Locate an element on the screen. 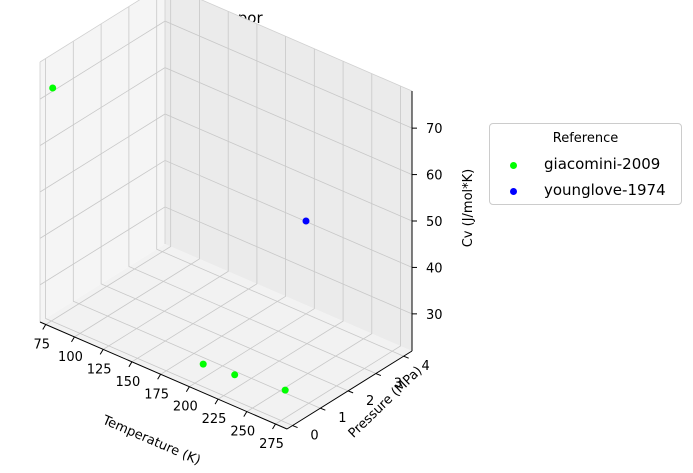  x-axis-label: Temperature (K) is located at coordinates (150, 441).